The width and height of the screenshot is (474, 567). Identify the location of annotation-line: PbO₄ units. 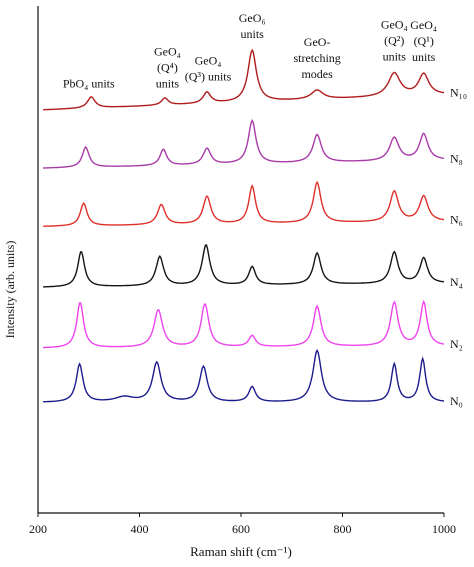
(89, 84).